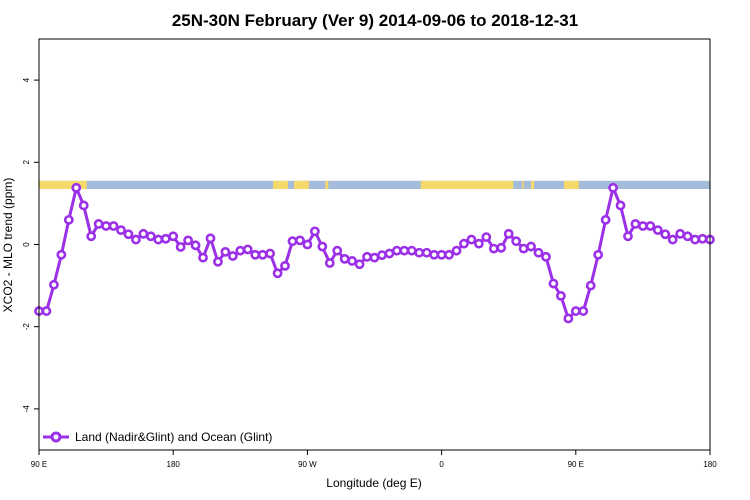  What do you see at coordinates (373, 483) in the screenshot?
I see `x-axis-label: Longitude (deg E)` at bounding box center [373, 483].